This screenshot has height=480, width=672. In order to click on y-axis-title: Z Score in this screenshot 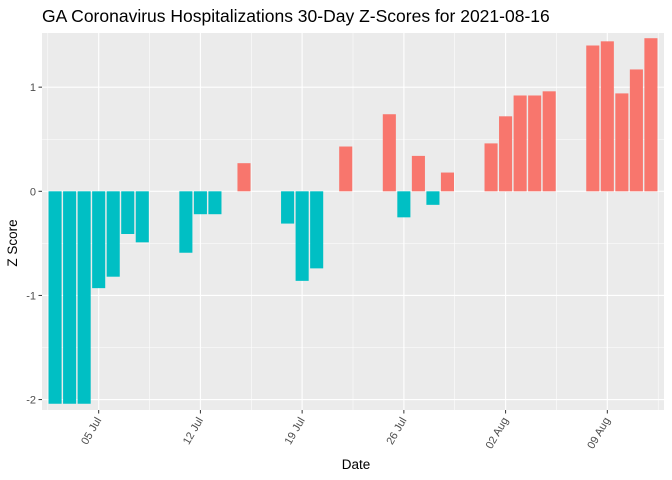, I will do `click(12, 242)`.